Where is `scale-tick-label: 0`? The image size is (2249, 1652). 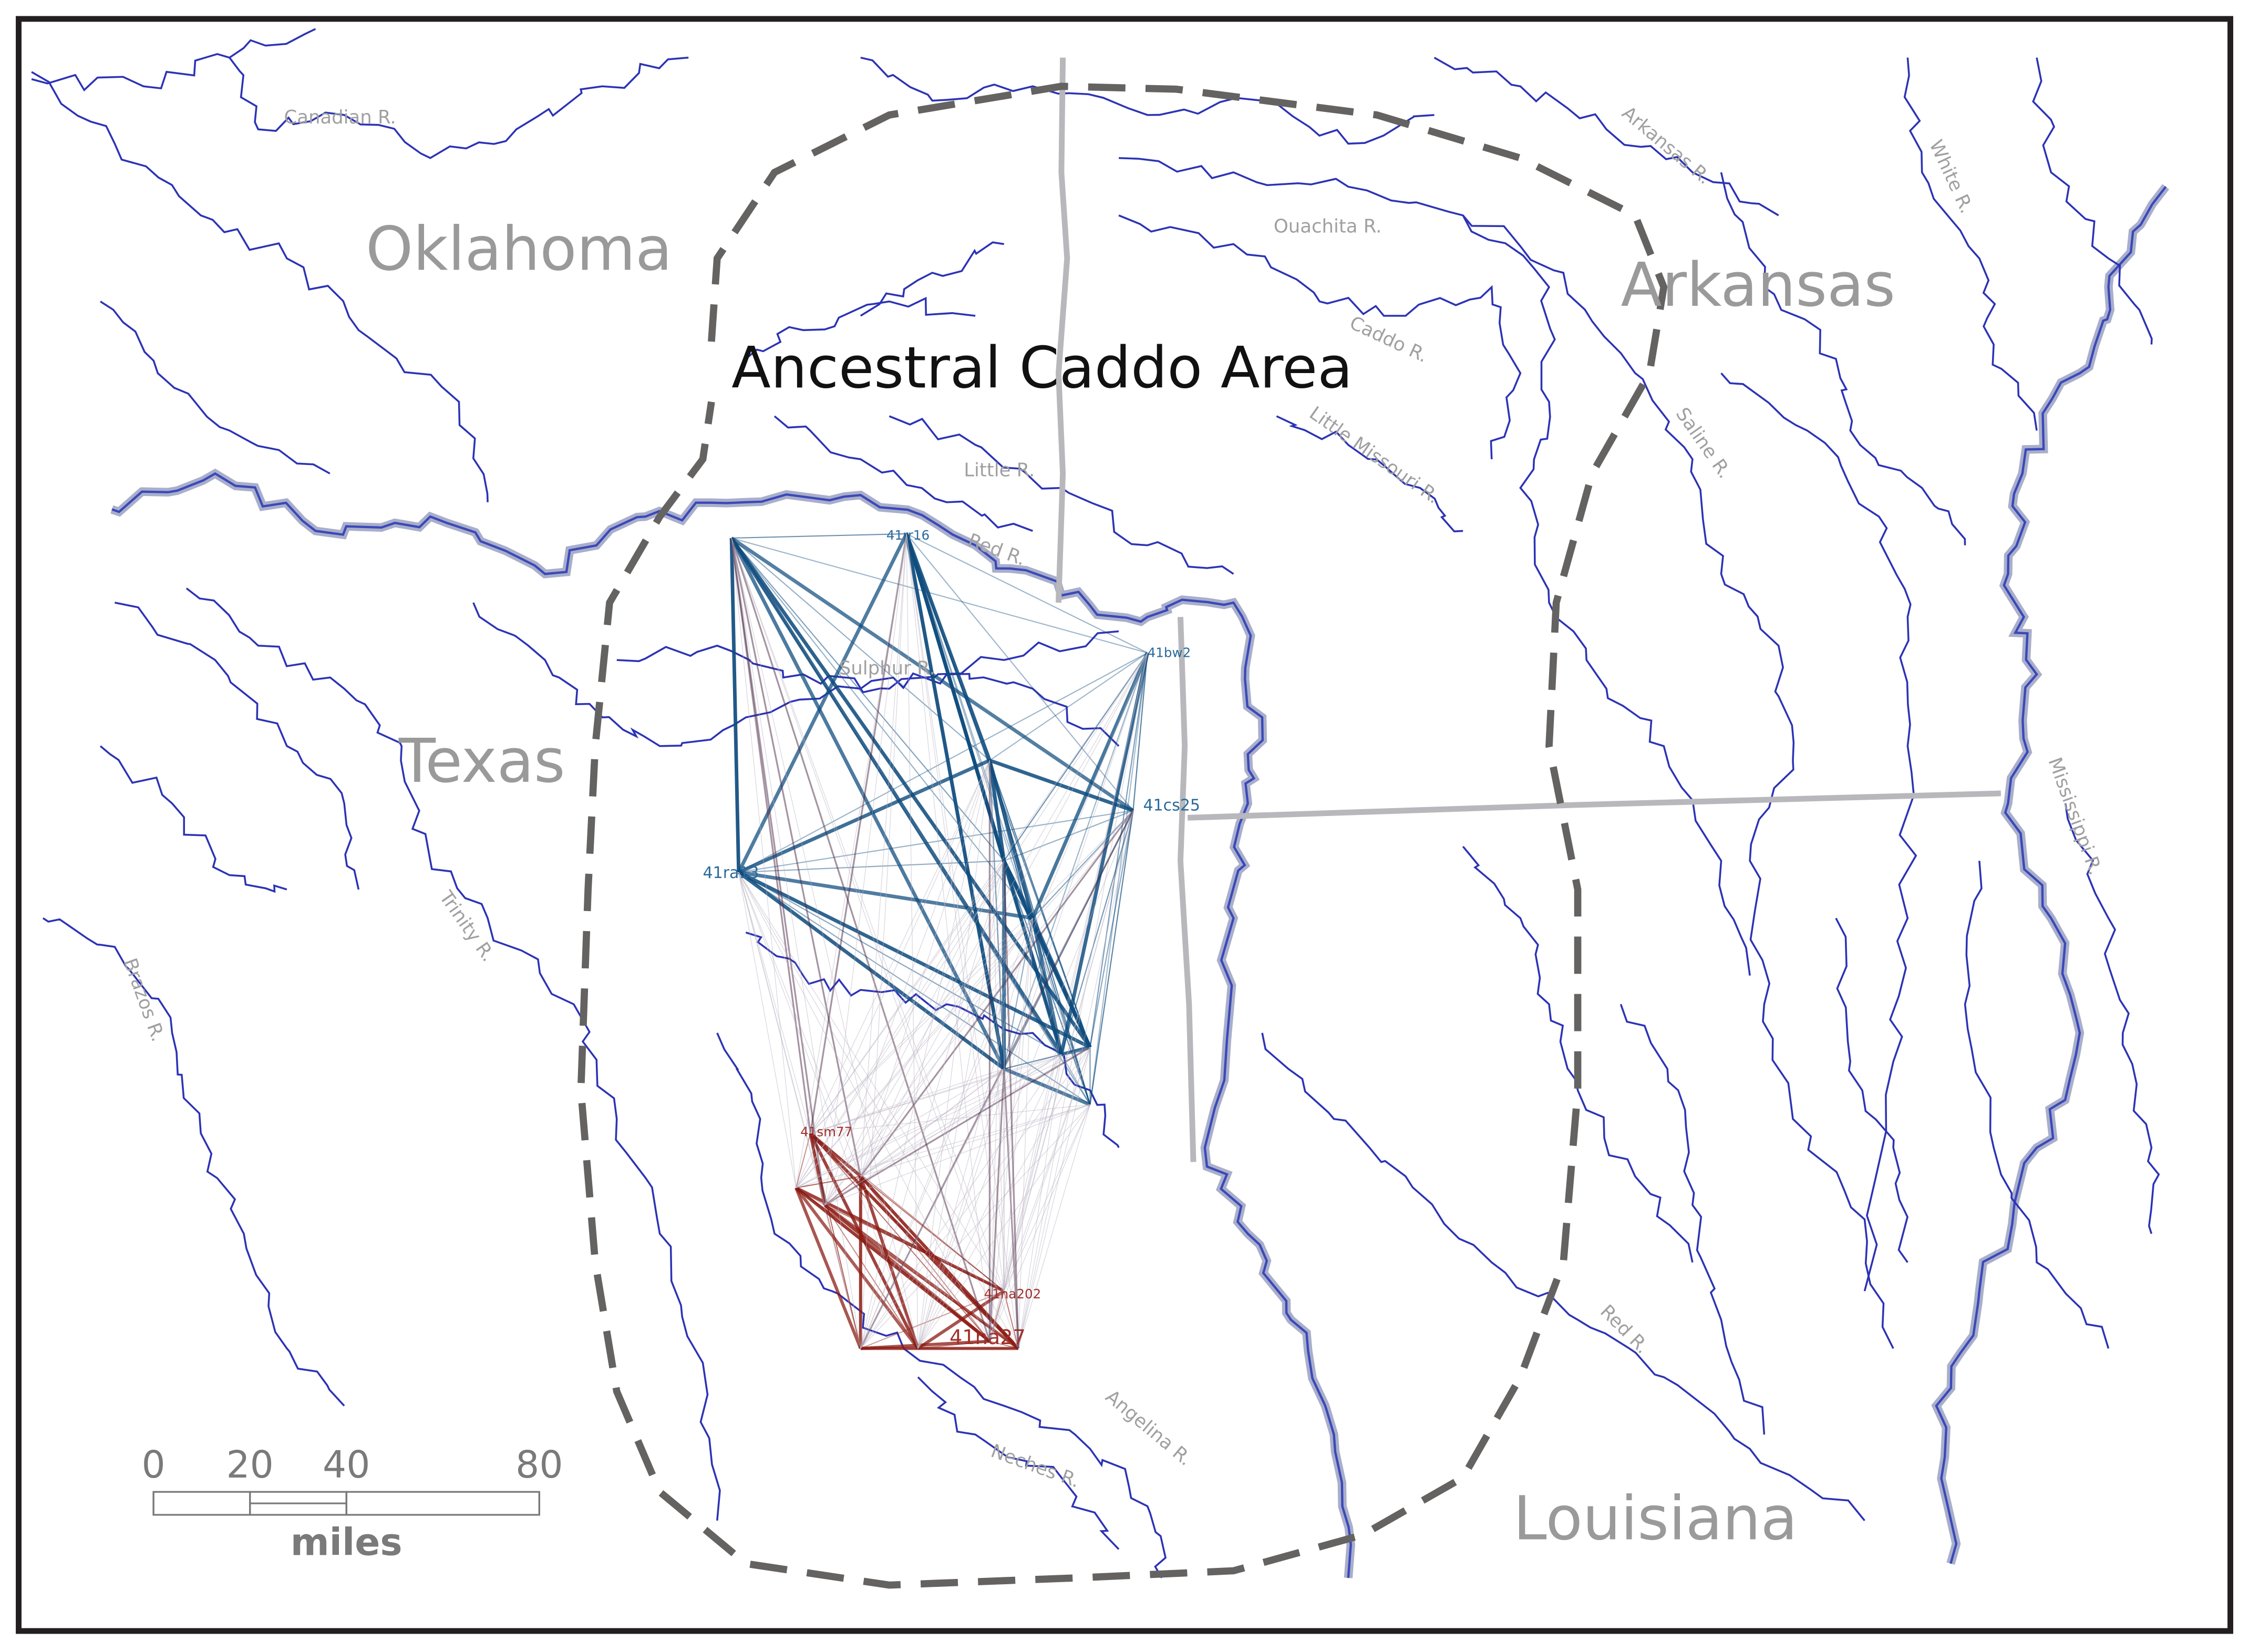
scale-tick-label: 0 is located at coordinates (153, 1464).